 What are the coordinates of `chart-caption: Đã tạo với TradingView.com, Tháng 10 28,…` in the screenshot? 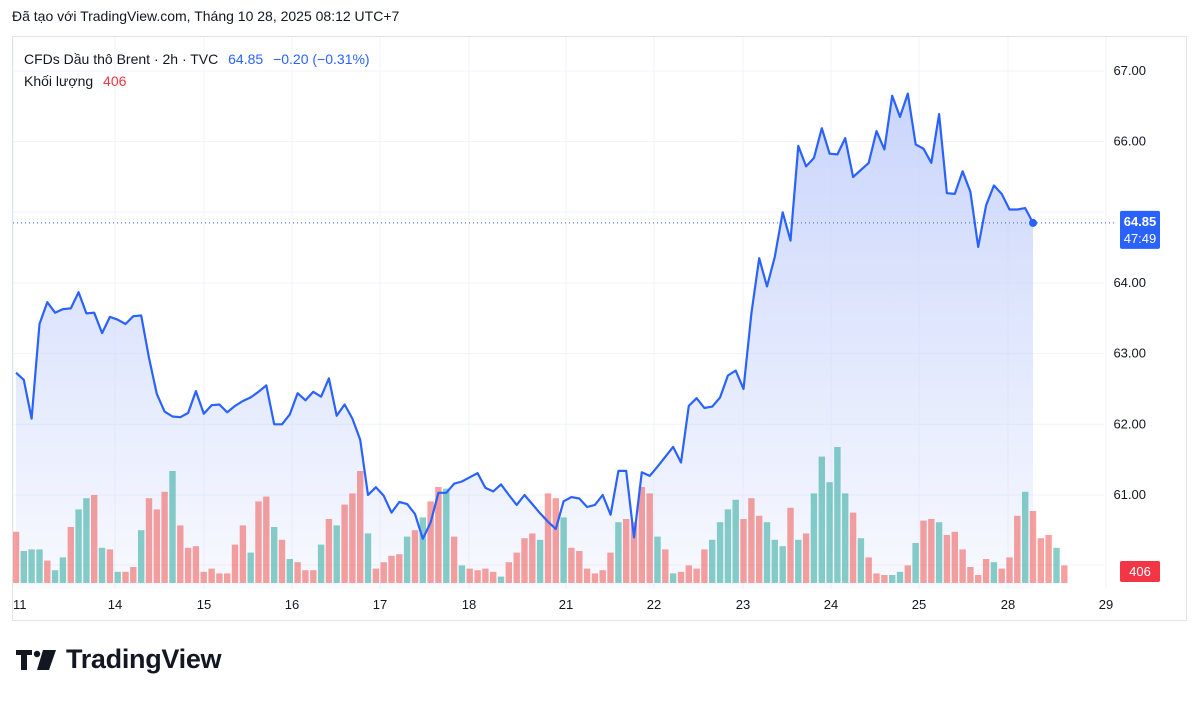 It's located at (206, 16).